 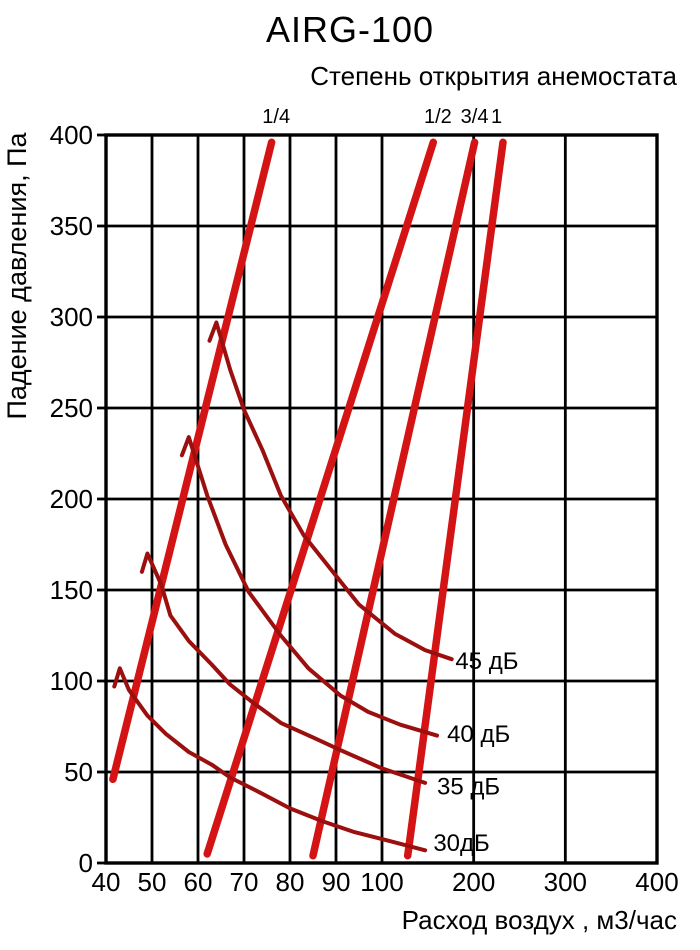 What do you see at coordinates (656, 882) in the screenshot?
I see `x-tick-label-400: 400` at bounding box center [656, 882].